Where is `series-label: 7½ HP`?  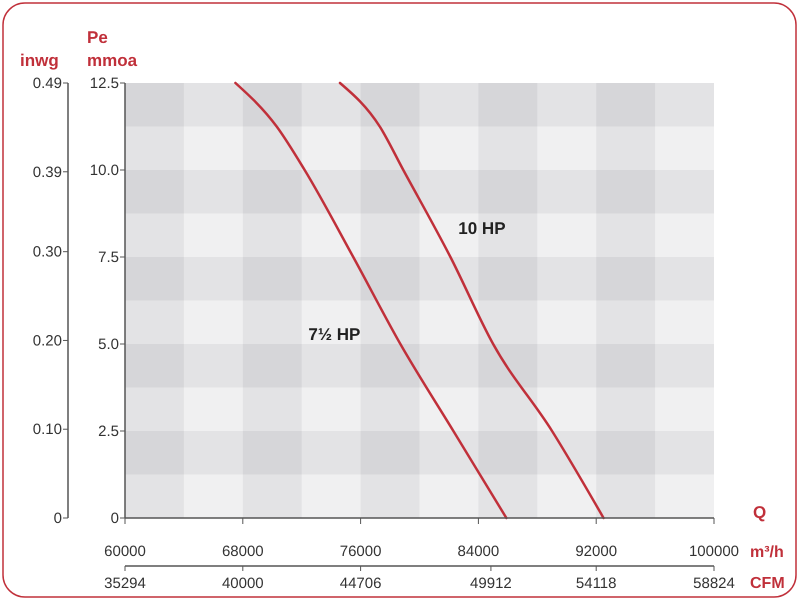
series-label: 7½ HP is located at coordinates (334, 334).